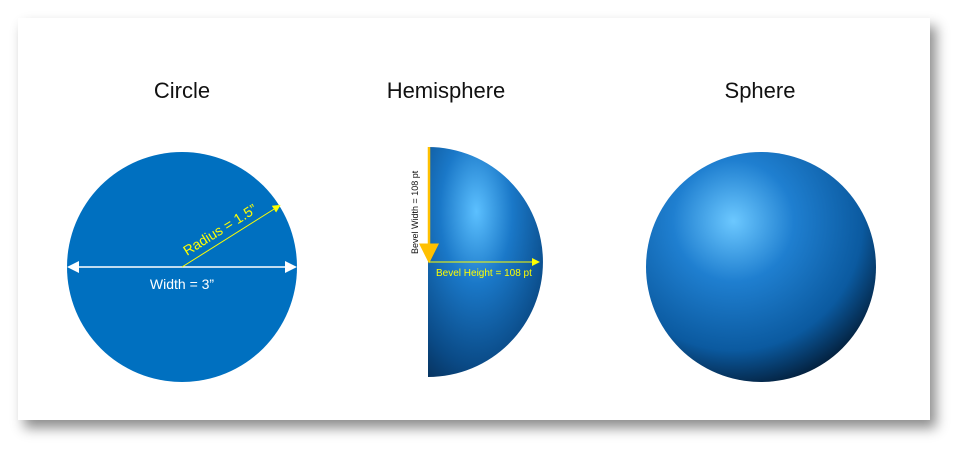  Describe the element at coordinates (231, 236) in the screenshot. I see `radius-arrow` at that location.